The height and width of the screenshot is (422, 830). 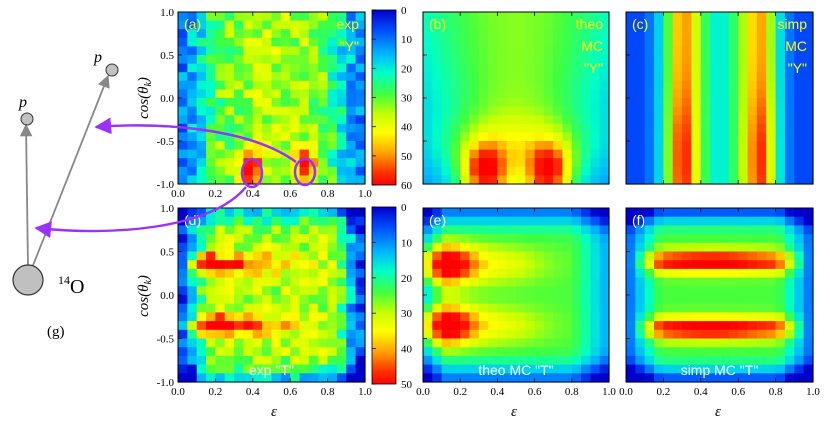 I want to click on panel-letter: (c), so click(x=640, y=24).